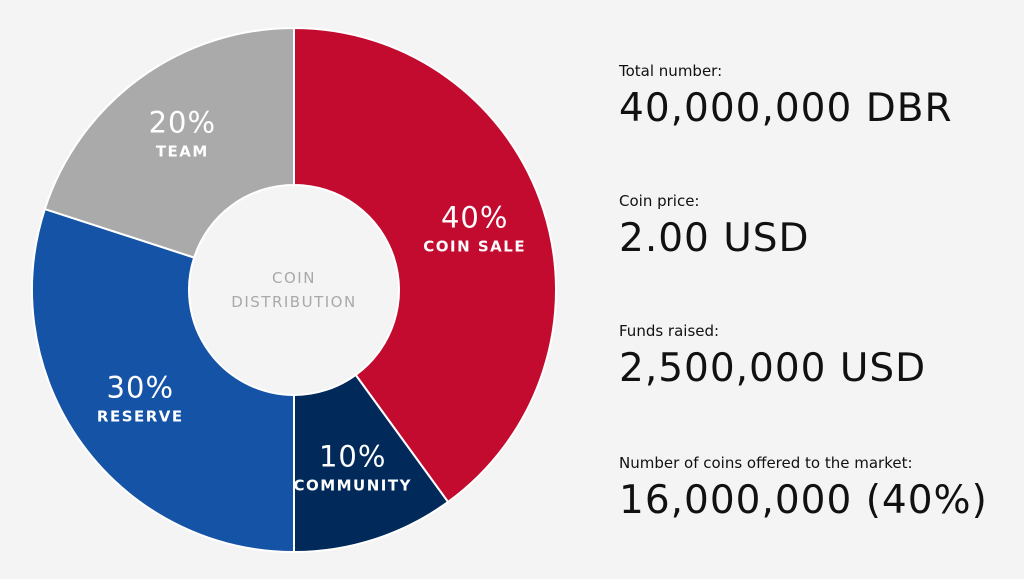 The image size is (1024, 579). What do you see at coordinates (352, 486) in the screenshot?
I see `slice-community-label: COMMUNITY` at bounding box center [352, 486].